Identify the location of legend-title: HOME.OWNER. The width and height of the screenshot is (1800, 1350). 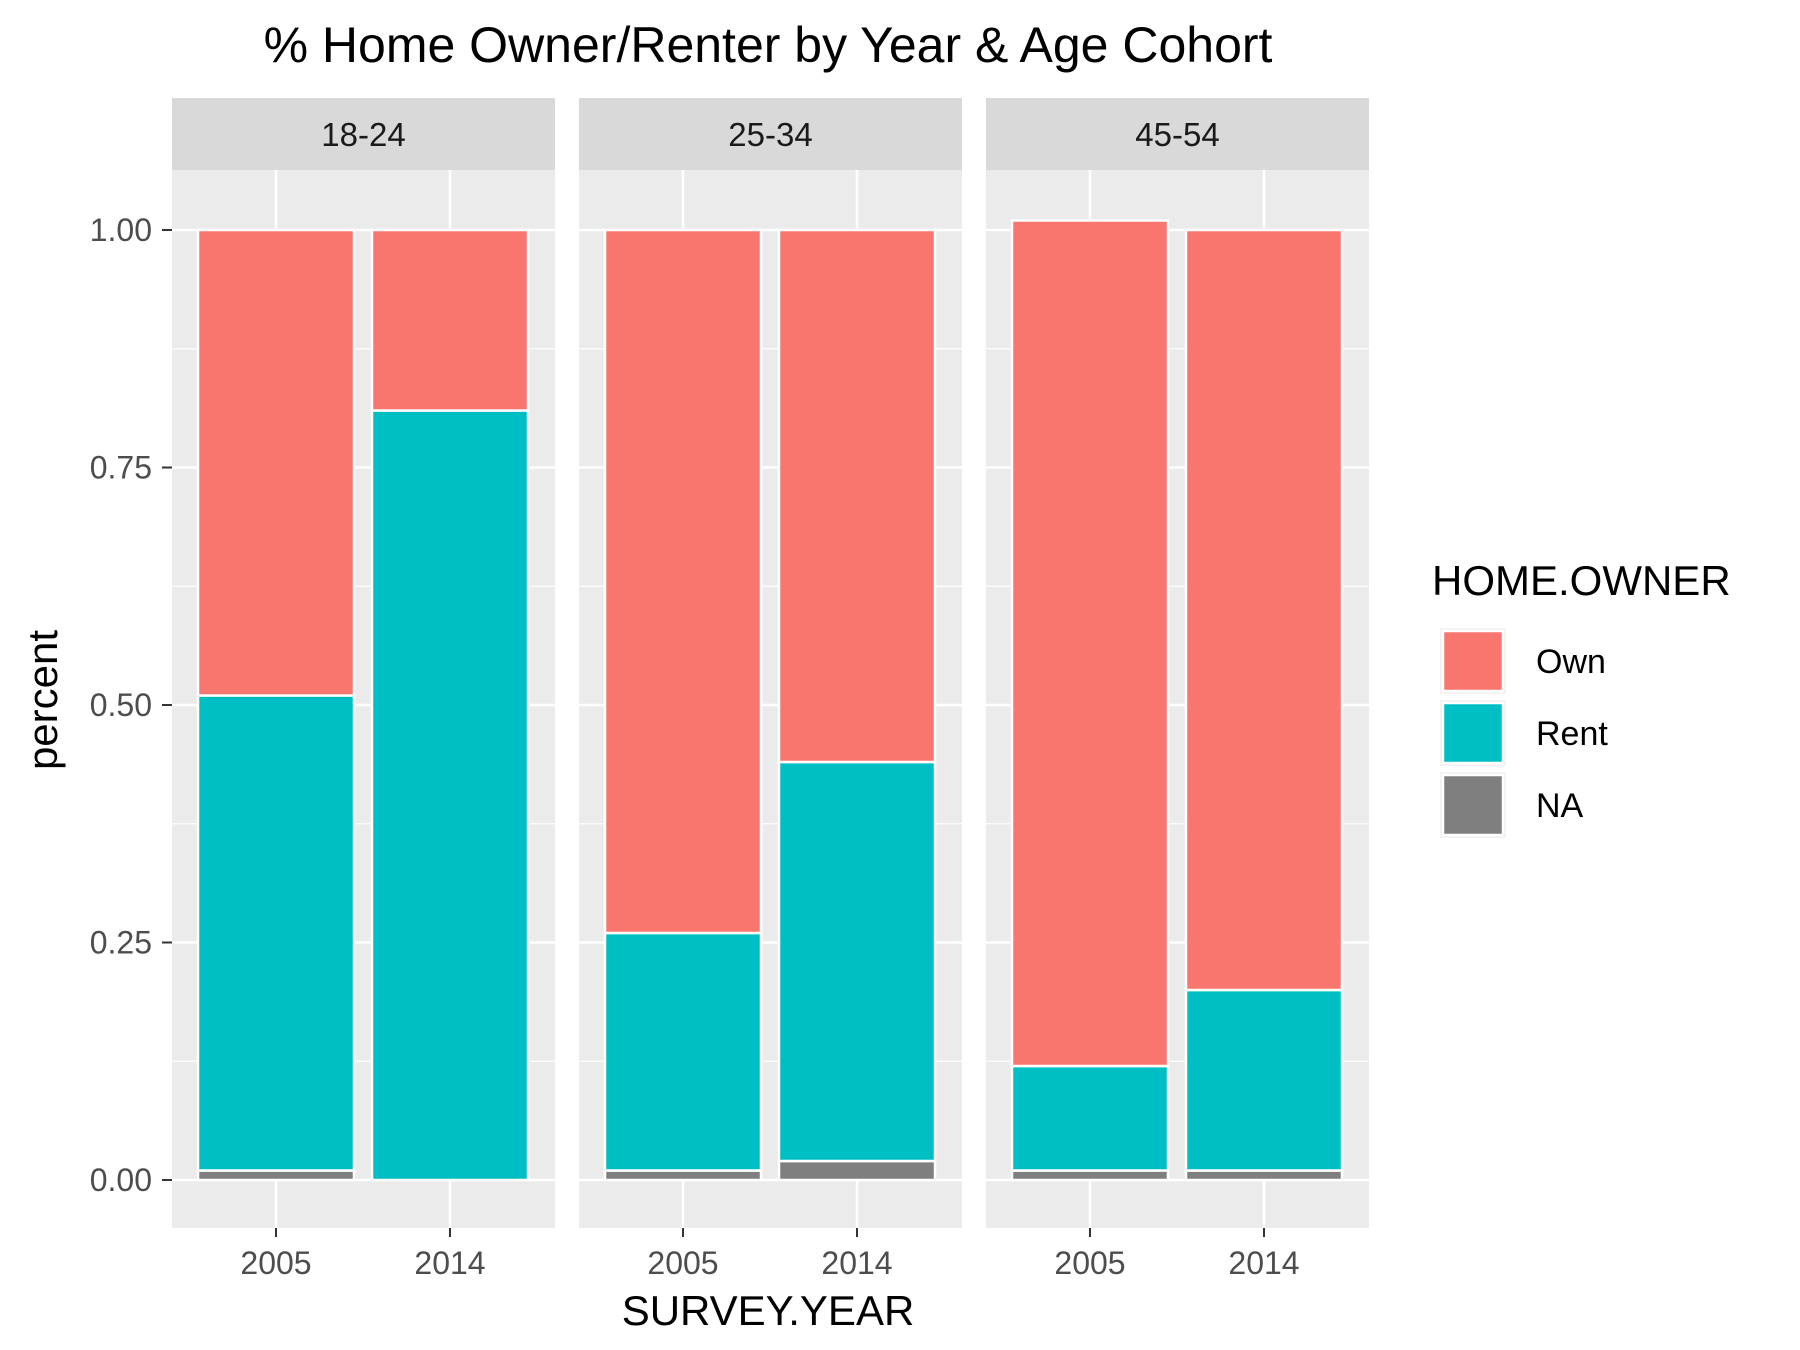
(1581, 580).